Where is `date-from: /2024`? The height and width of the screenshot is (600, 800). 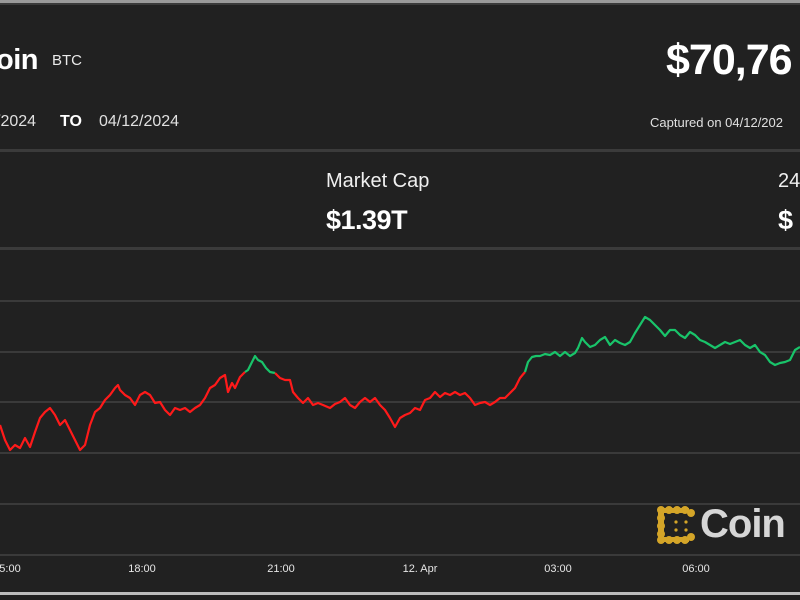 date-from: /2024 is located at coordinates (18, 121).